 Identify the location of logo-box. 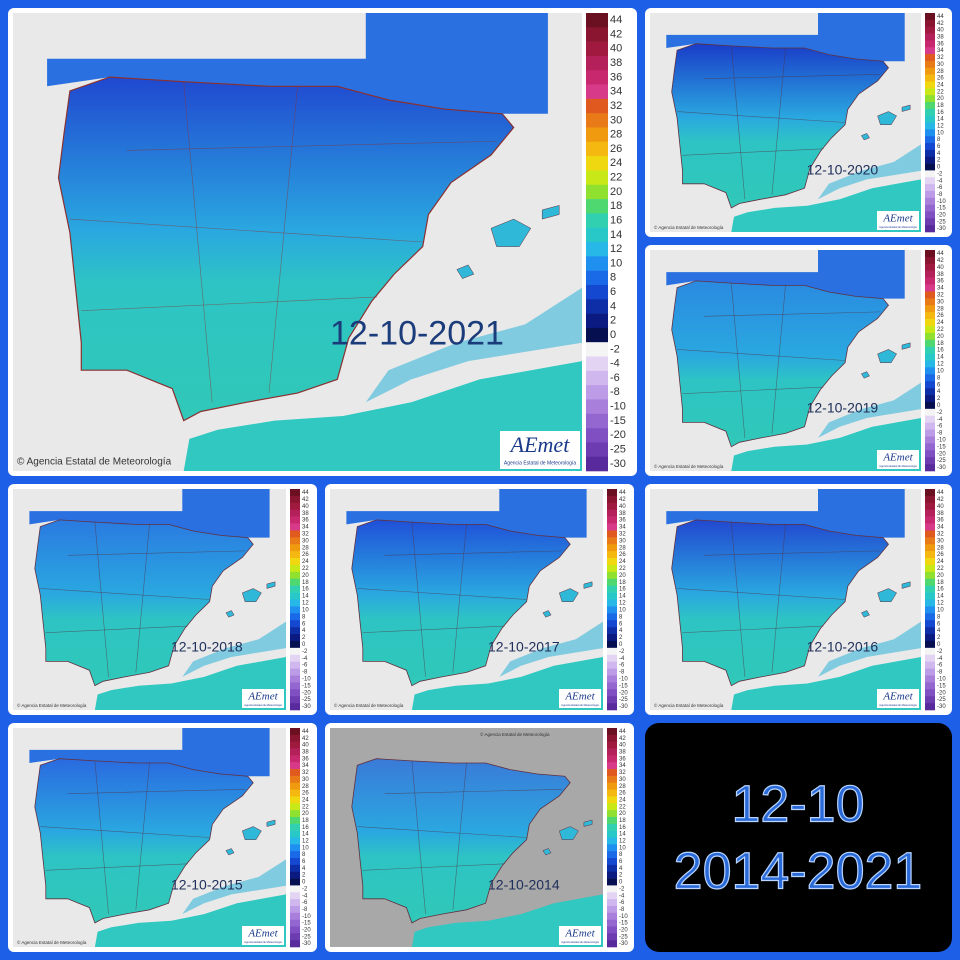
(898, 220).